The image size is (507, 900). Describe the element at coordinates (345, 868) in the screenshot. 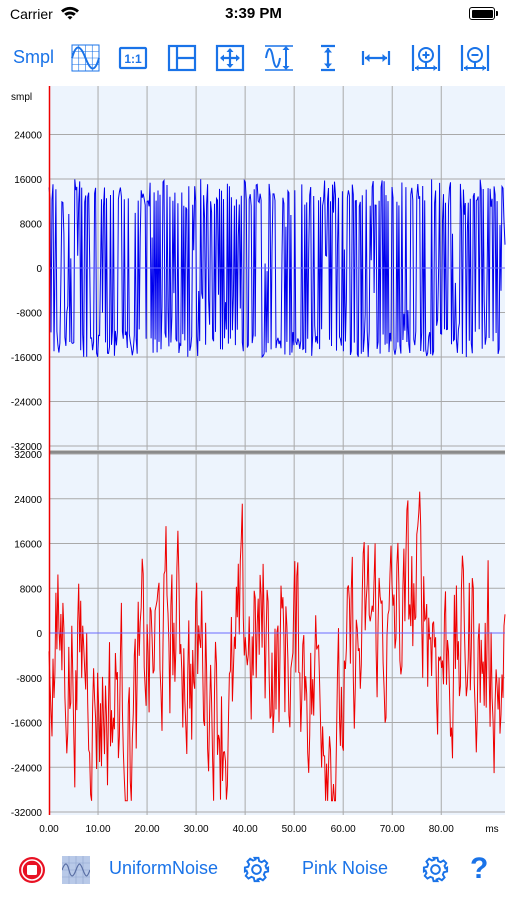

I see `channel2-signal-button: Pink Noise` at that location.